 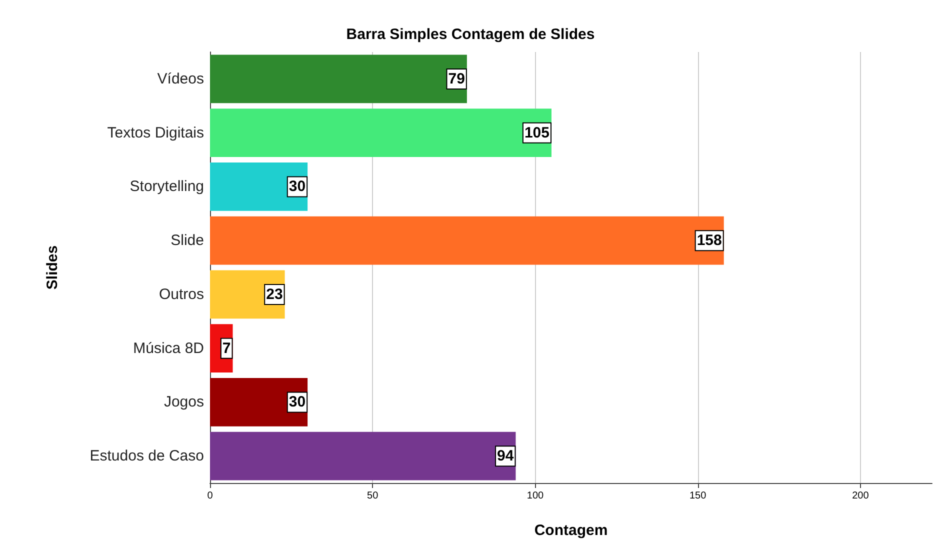 I want to click on data-label: 7, so click(x=226, y=348).